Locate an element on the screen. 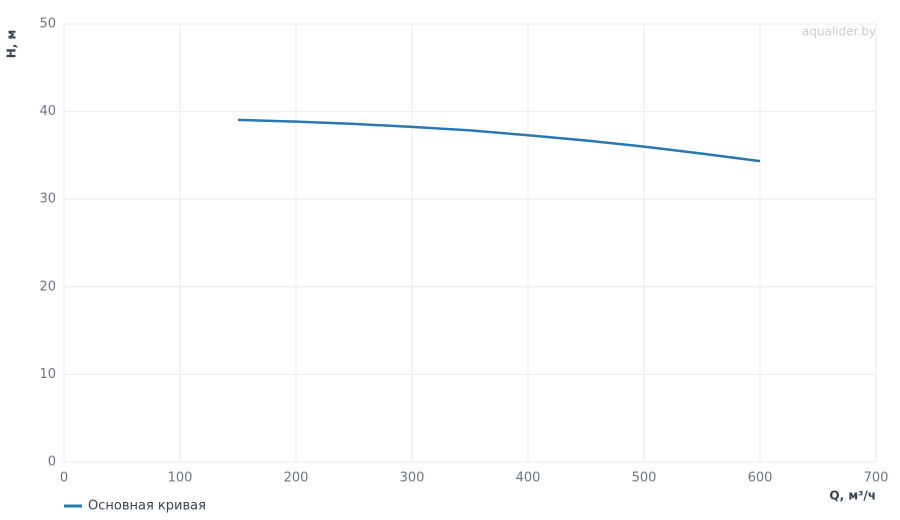 The image size is (900, 520). x-tick-label: 200 is located at coordinates (296, 478).